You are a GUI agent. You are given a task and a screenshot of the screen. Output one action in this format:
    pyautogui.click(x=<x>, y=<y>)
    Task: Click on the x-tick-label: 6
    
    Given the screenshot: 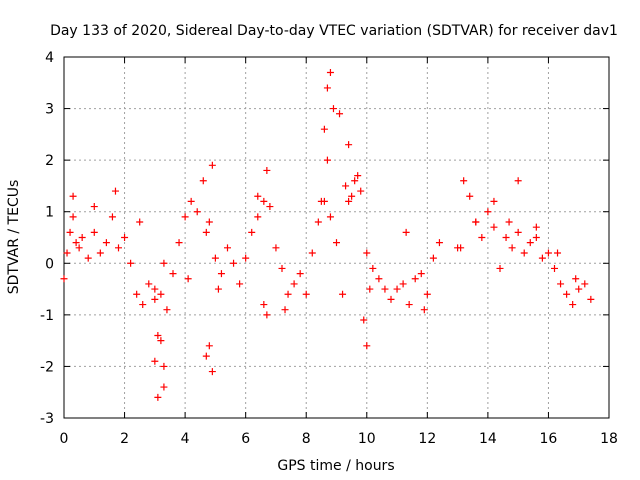 What is the action you would take?
    pyautogui.click(x=245, y=439)
    